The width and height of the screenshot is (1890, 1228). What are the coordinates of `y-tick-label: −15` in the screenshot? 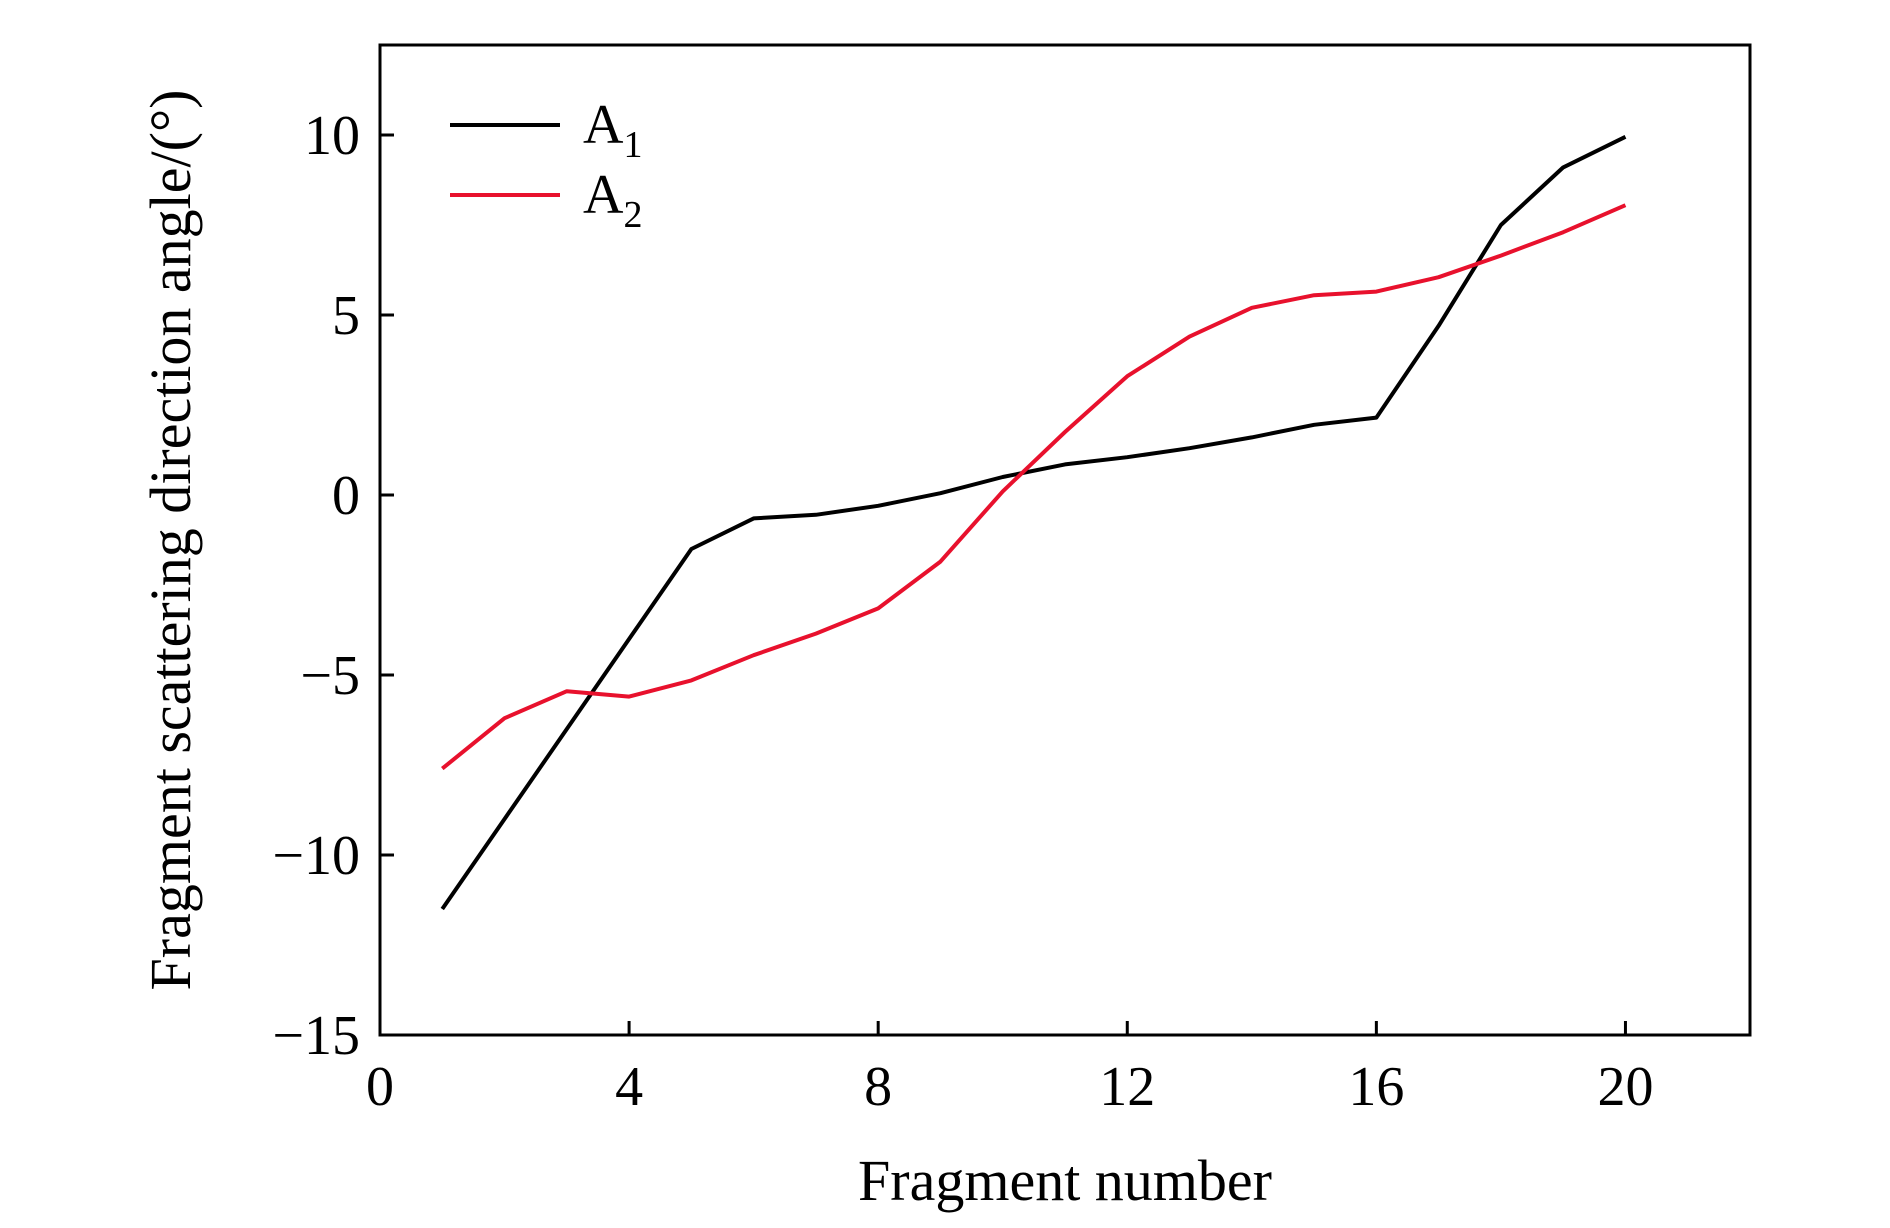 It's located at (316, 1036).